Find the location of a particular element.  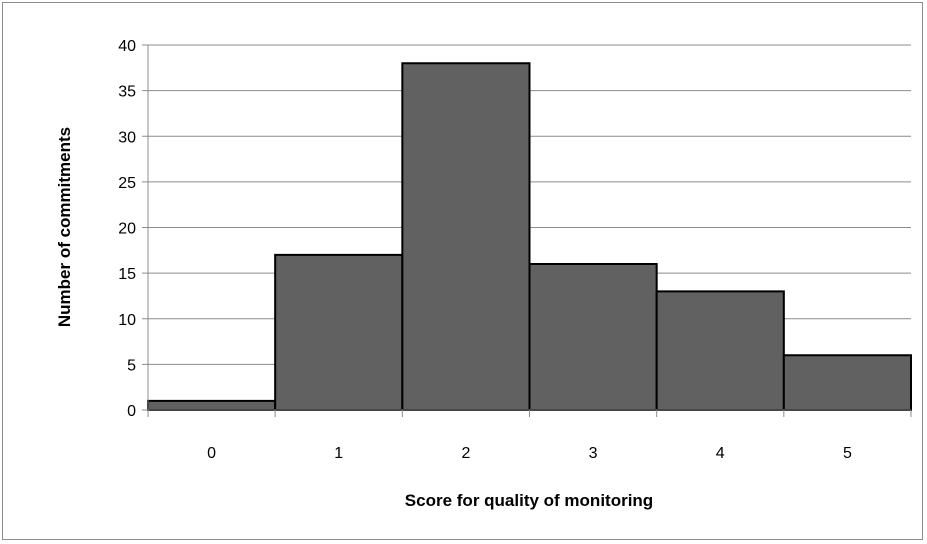

y-tick-label: 25 is located at coordinates (127, 183).